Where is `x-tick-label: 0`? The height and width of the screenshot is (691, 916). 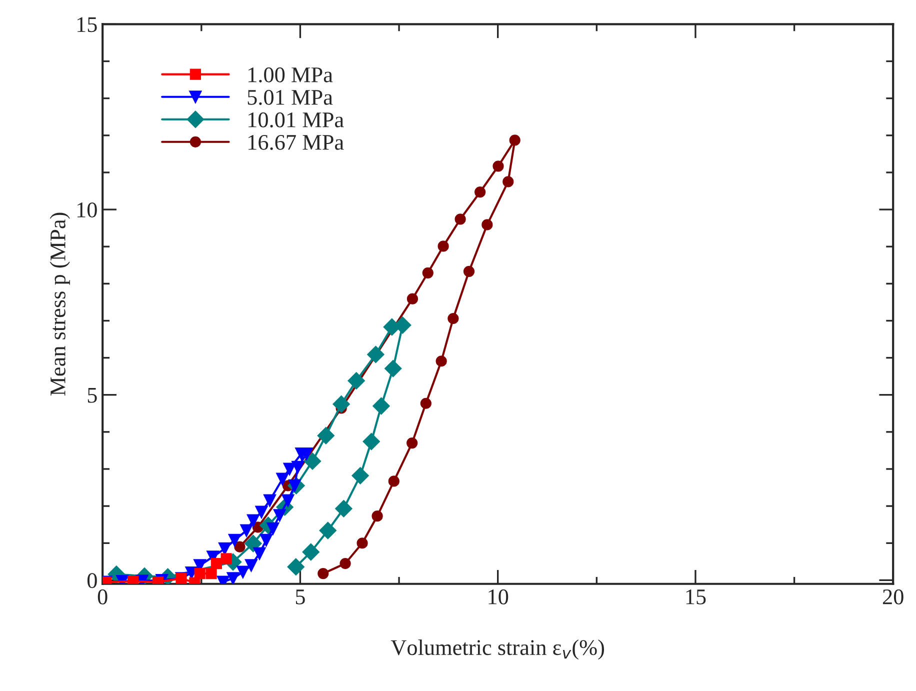
x-tick-label: 0 is located at coordinates (103, 596).